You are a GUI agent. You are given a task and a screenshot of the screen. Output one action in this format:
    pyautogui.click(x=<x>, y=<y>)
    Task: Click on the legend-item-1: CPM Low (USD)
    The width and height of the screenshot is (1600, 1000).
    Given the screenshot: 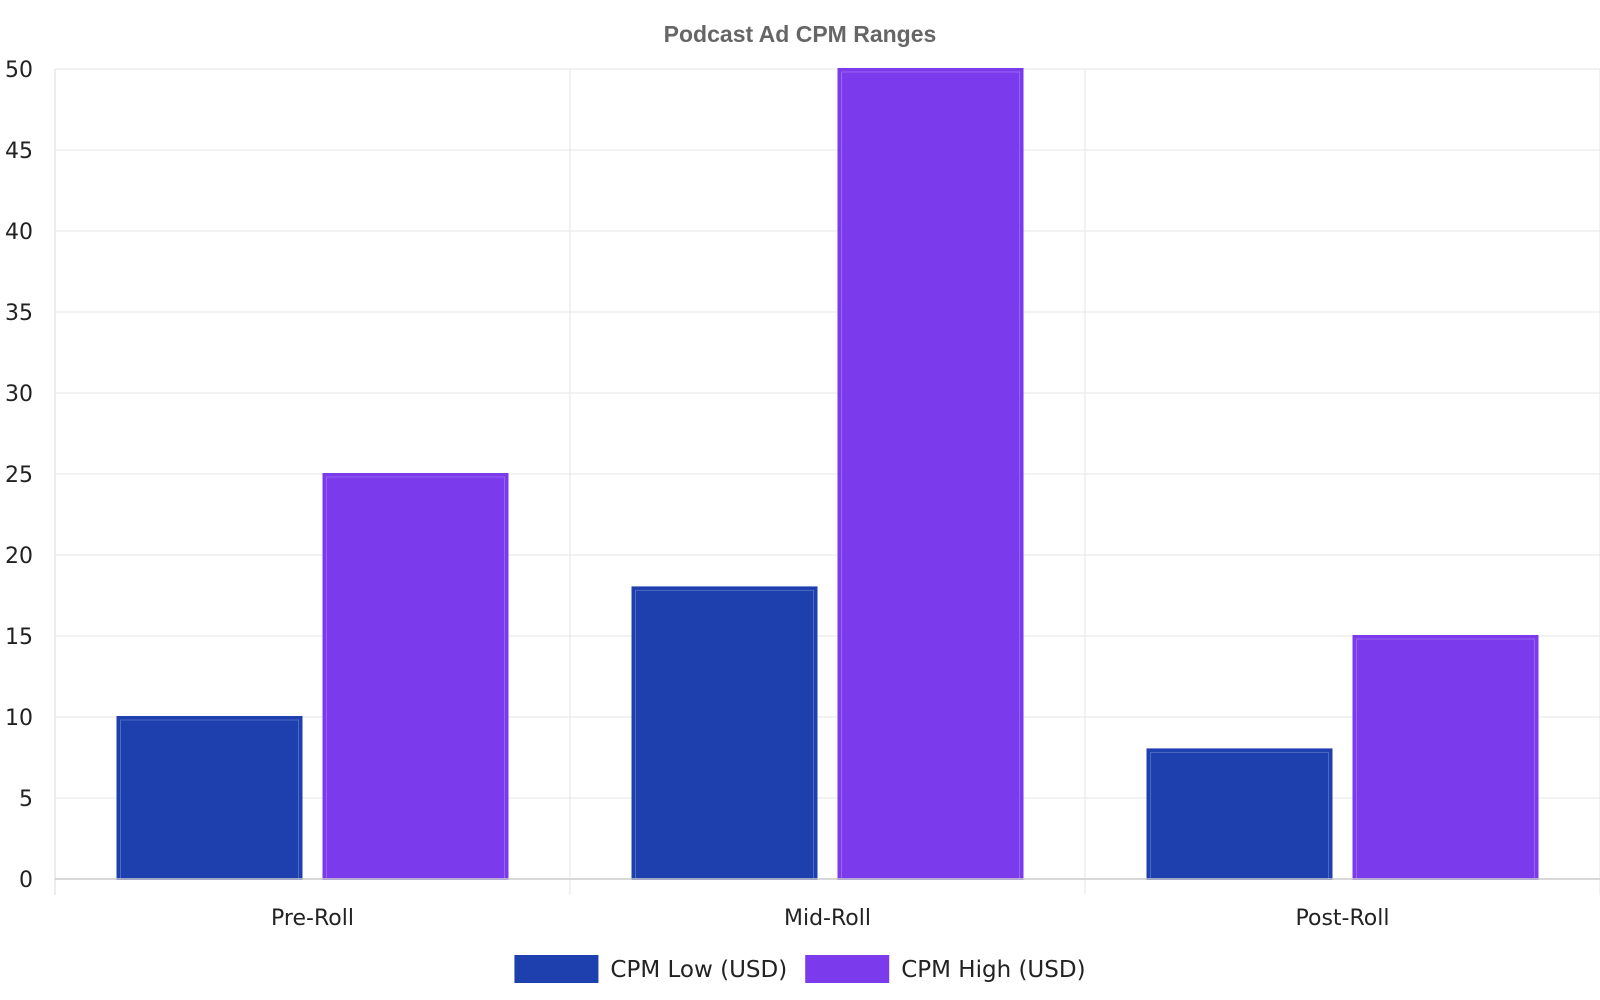 What is the action you would take?
    pyautogui.click(x=650, y=969)
    